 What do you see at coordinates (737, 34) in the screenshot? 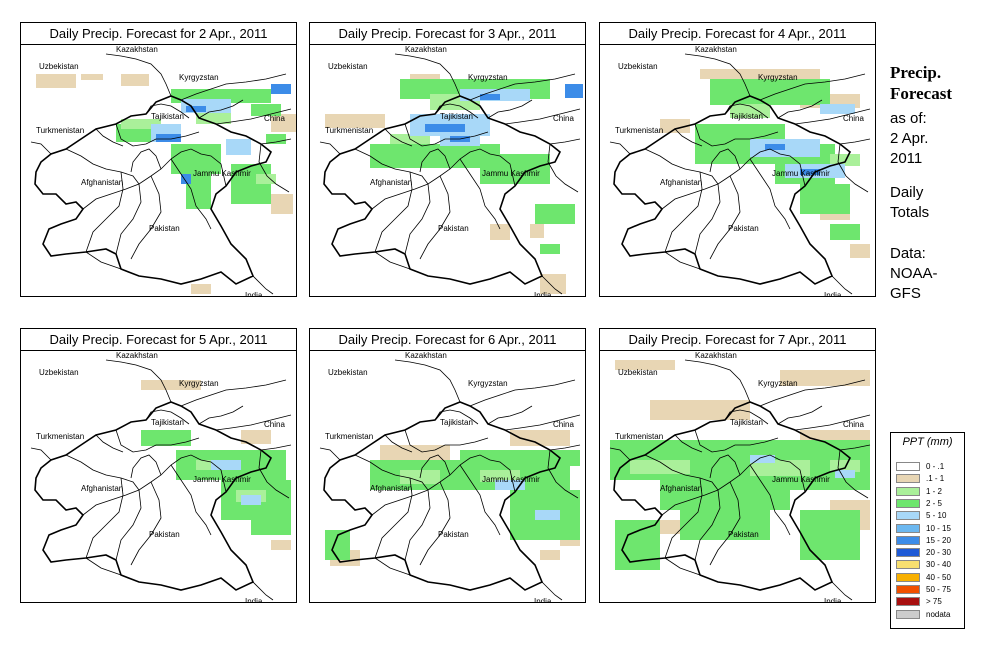
I see `panel-title: Daily Precip. Forecast for 4 Apr., 2011` at bounding box center [737, 34].